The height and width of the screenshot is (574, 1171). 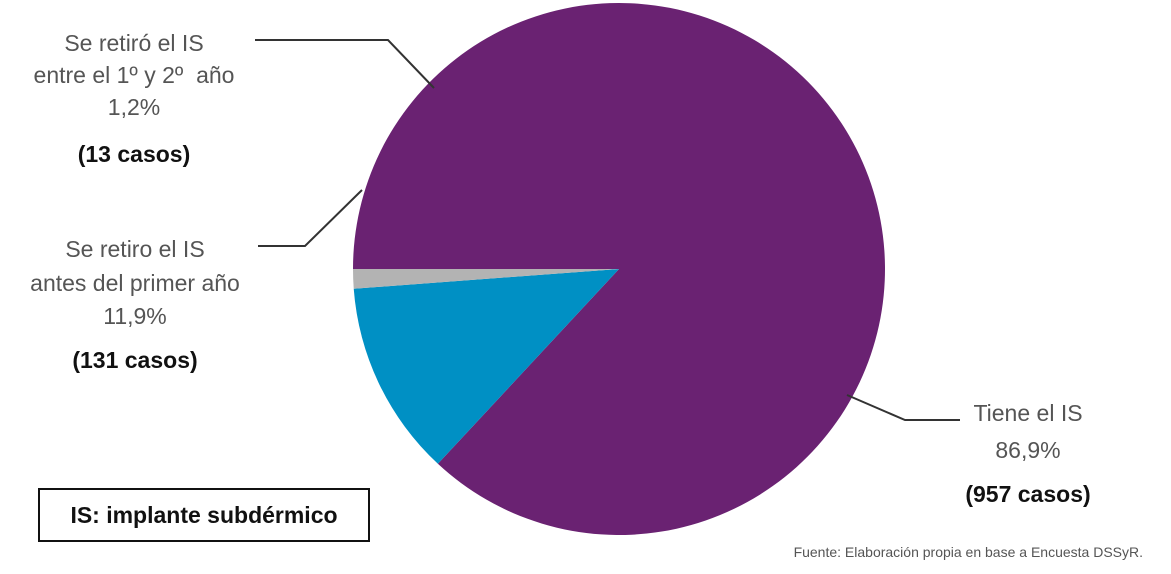 What do you see at coordinates (134, 154) in the screenshot?
I see `slice-count-retiro-1-2: (13 casos)` at bounding box center [134, 154].